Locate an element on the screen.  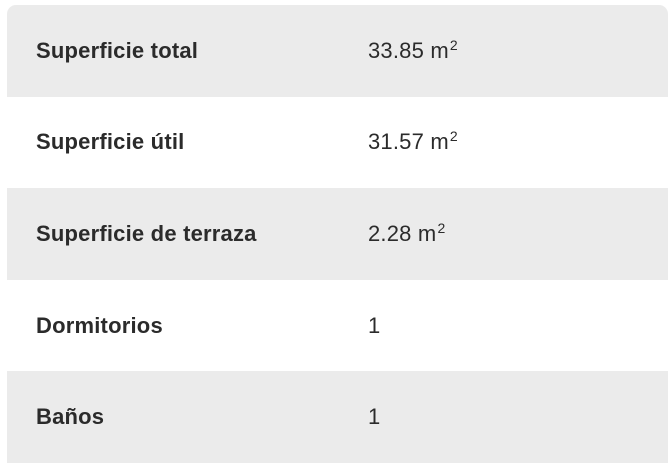
row-value: 31.57 m2 is located at coordinates (413, 141).